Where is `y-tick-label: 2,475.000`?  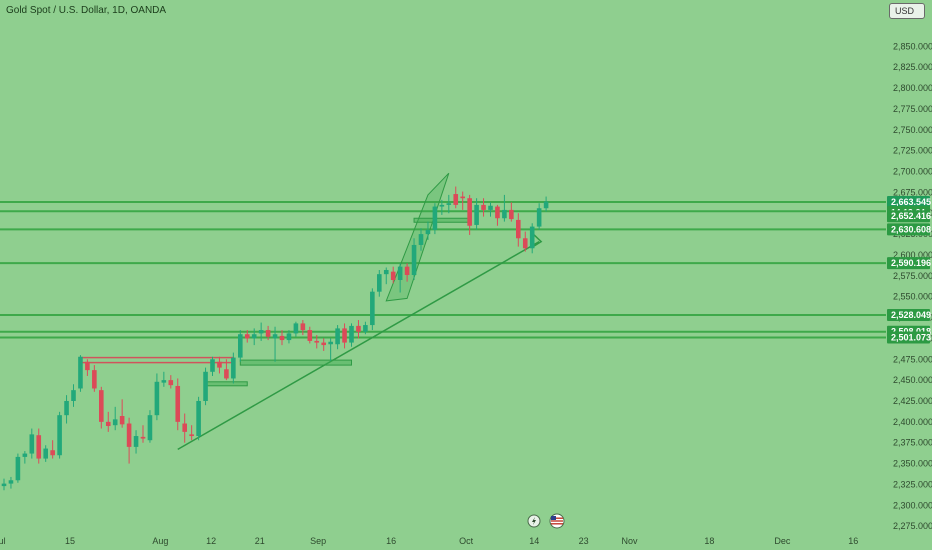
y-tick-label: 2,475.000 is located at coordinates (912, 359).